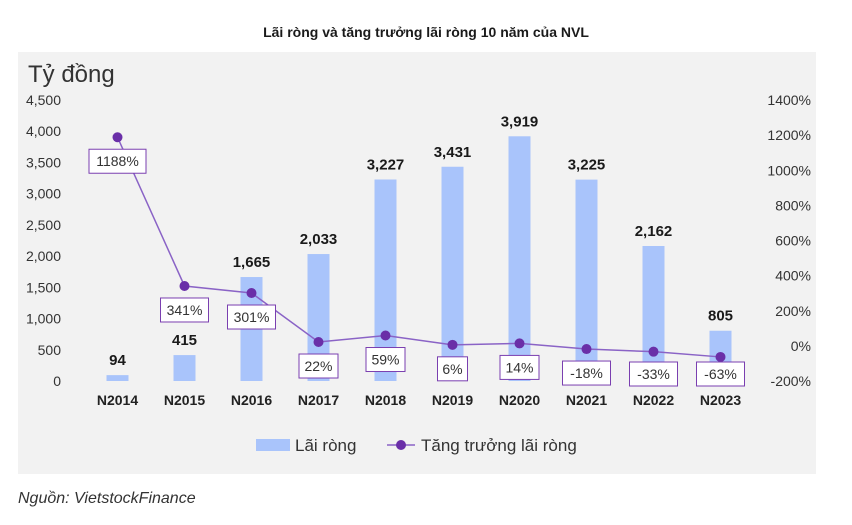 The image size is (852, 525). Describe the element at coordinates (452, 273) in the screenshot. I see `bar-N2019` at that location.